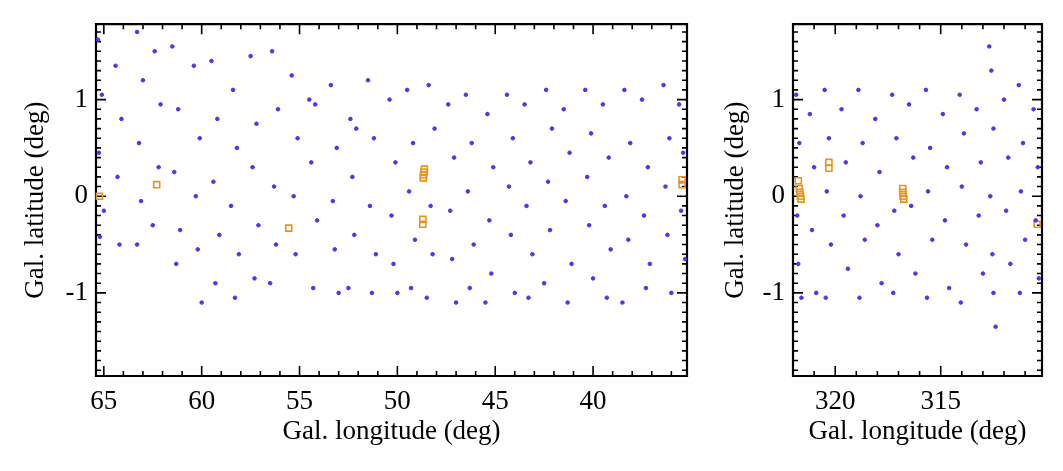 The height and width of the screenshot is (471, 1063). Describe the element at coordinates (202, 400) in the screenshot. I see `x-tick-label: 60` at that location.